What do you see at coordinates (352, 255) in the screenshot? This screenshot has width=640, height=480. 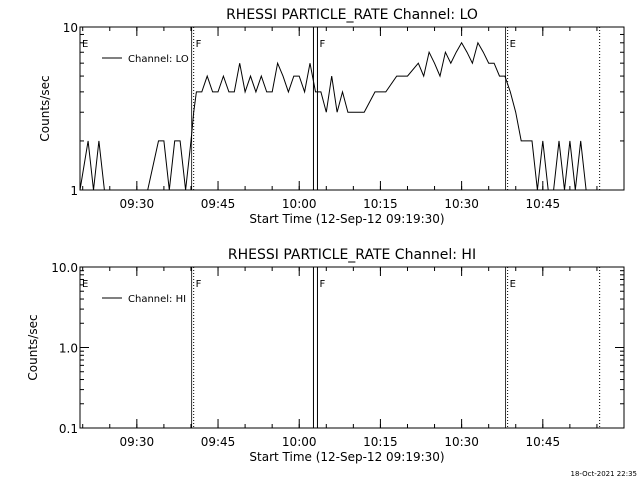 I see `chart-title: RHESSI PARTICLE_RATE Channel: HI` at bounding box center [352, 255].